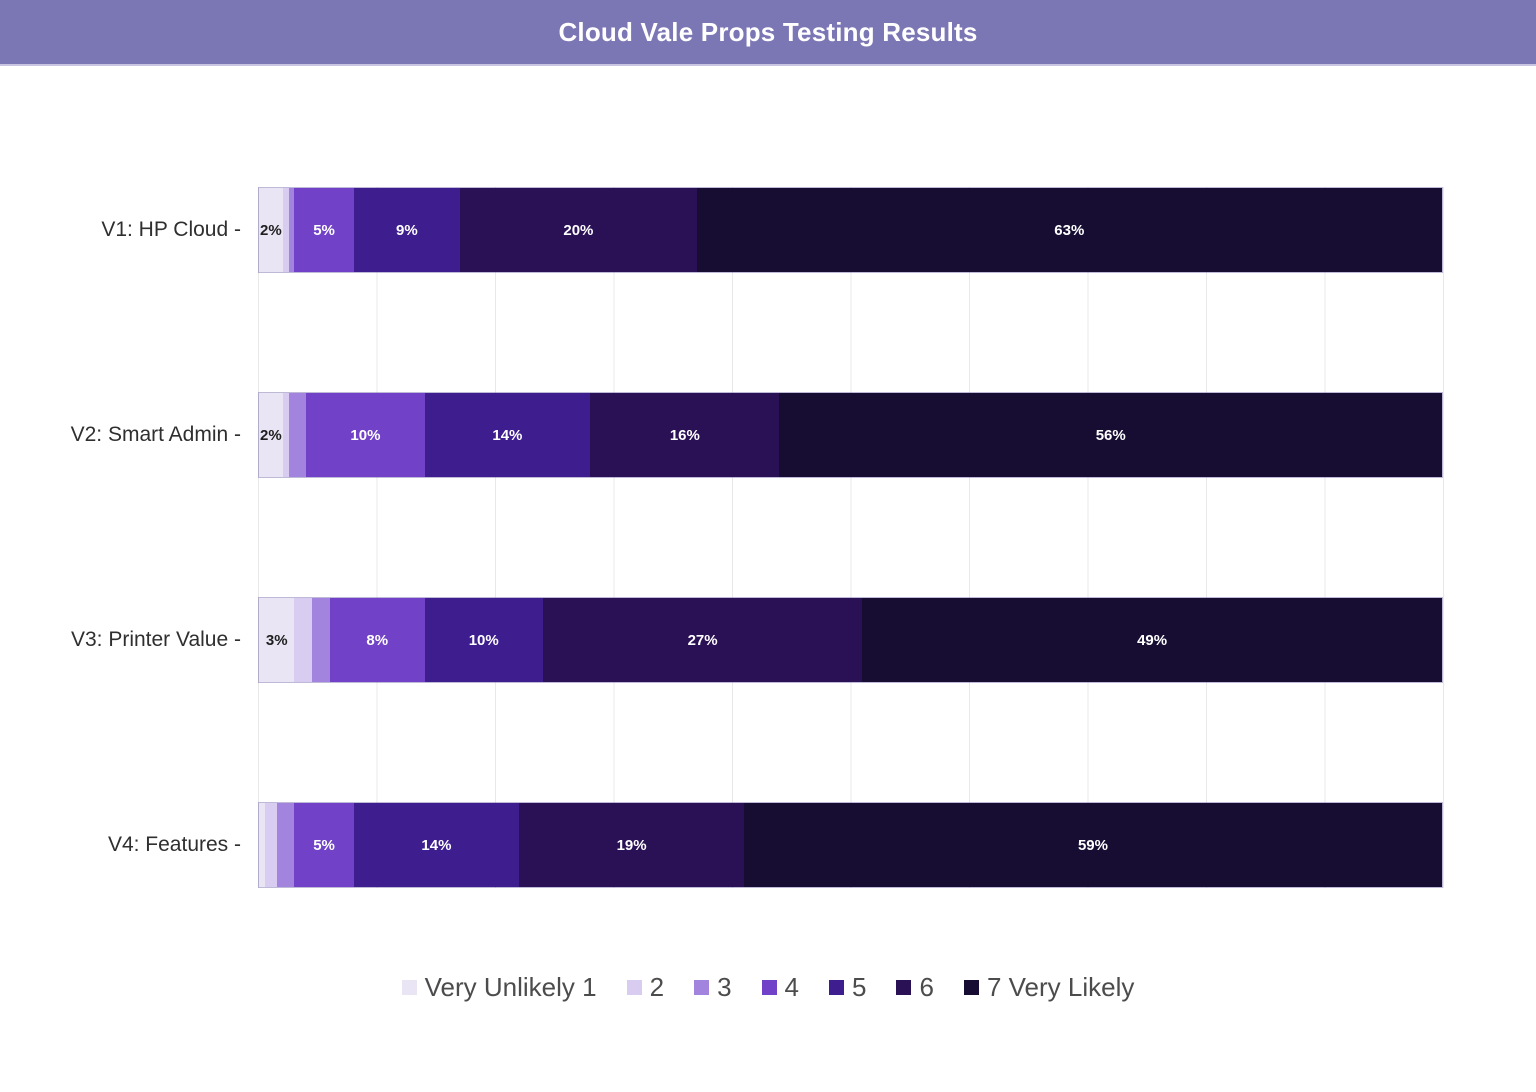 This screenshot has width=1536, height=1092. What do you see at coordinates (174, 844) in the screenshot?
I see `axis-tick-label: V4: Features -` at bounding box center [174, 844].